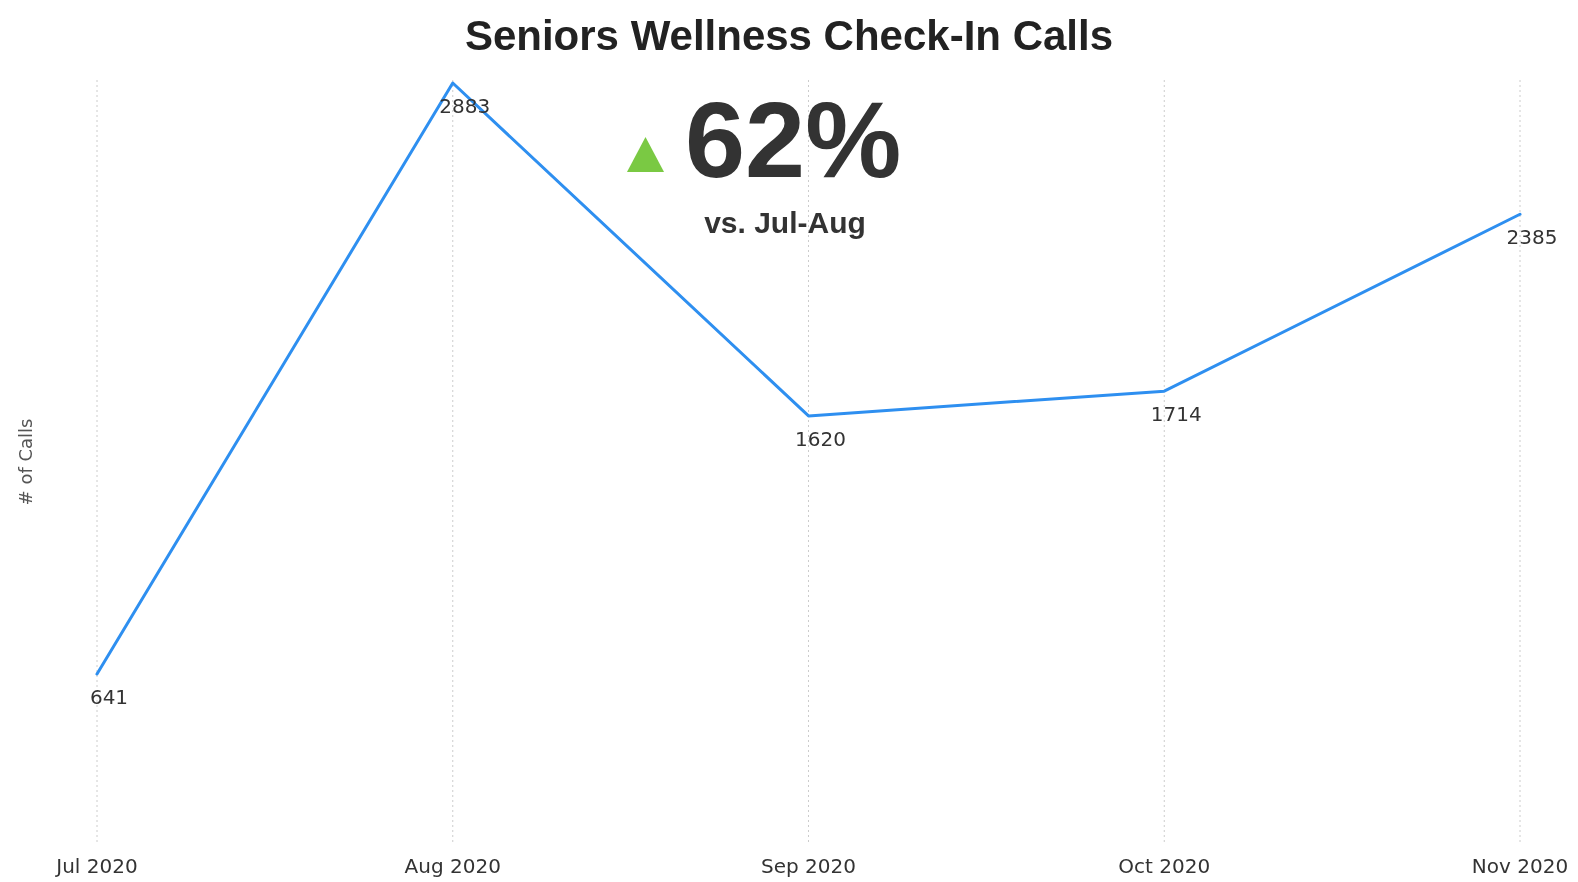 Image resolution: width=1578 pixels, height=882 pixels. What do you see at coordinates (25, 462) in the screenshot?
I see `y-axis-title: # of Calls` at bounding box center [25, 462].